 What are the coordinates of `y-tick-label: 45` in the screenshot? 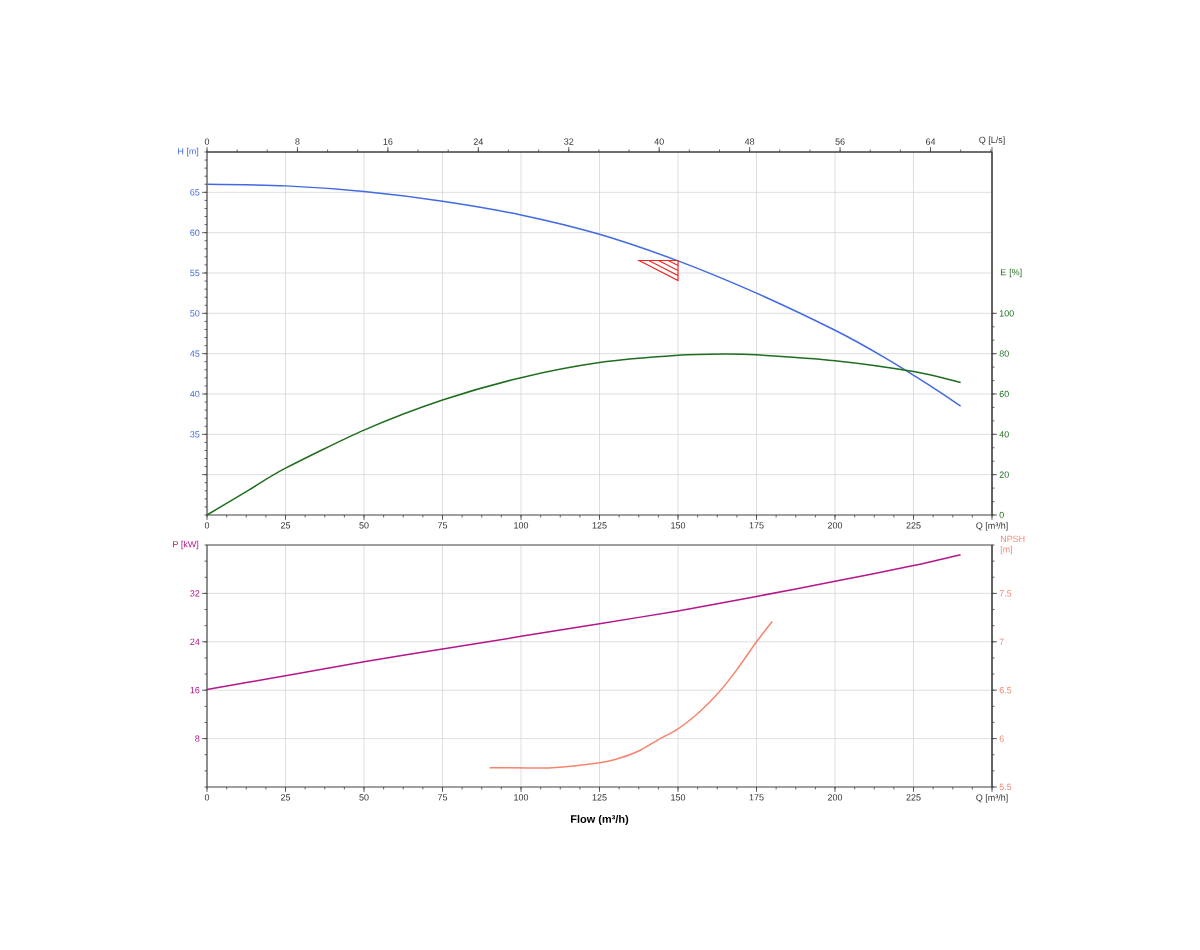 It's located at (195, 353).